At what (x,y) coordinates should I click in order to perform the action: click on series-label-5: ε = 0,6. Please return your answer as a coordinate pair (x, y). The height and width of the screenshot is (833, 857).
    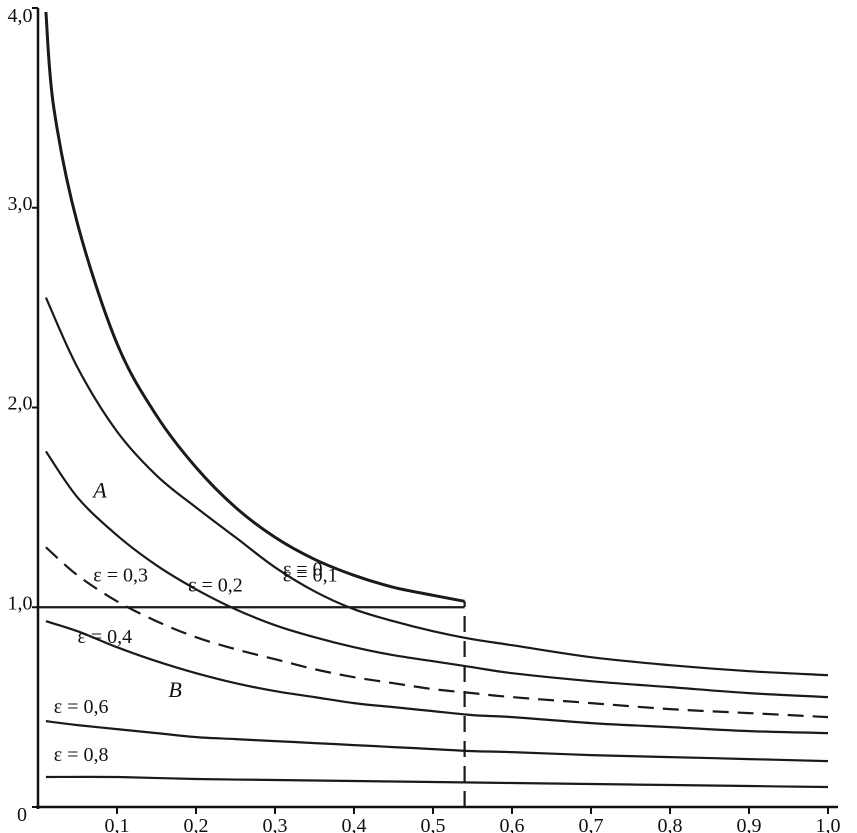
    Looking at the image, I should click on (81, 707).